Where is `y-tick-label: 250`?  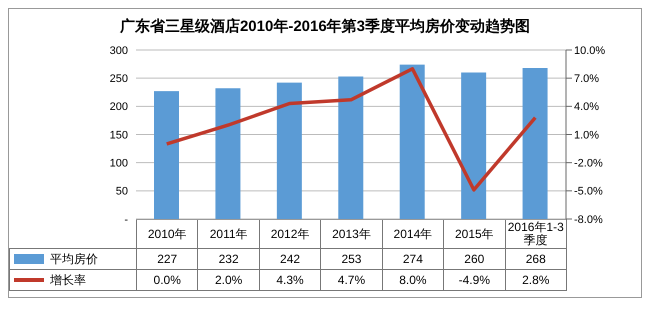 y-tick-label: 250 is located at coordinates (119, 79).